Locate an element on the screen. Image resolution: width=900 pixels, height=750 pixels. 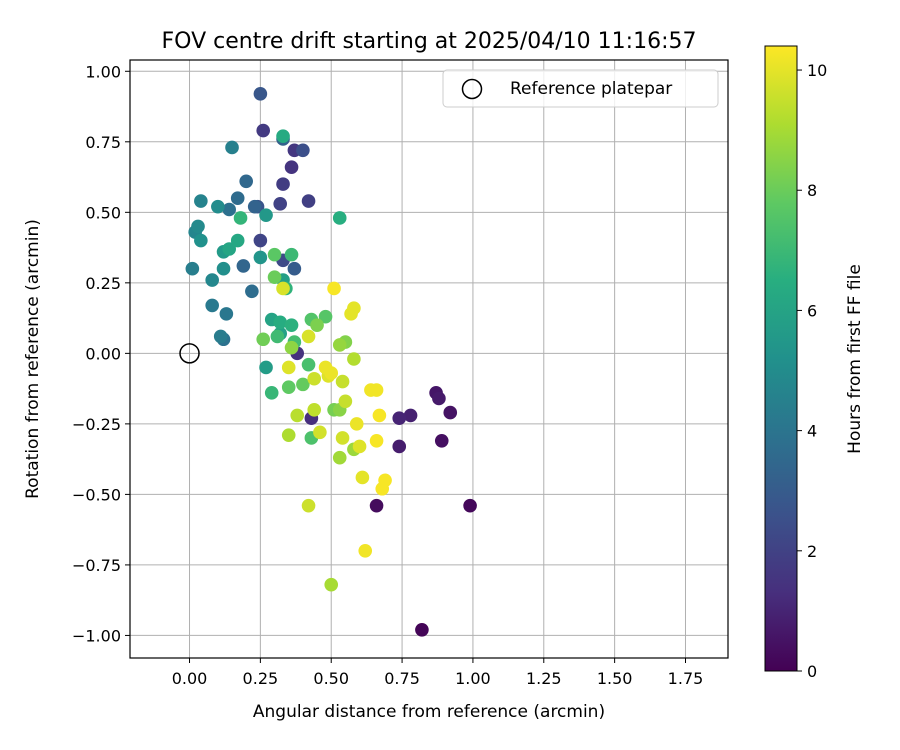
x-axis-label: Angular distance from reference (arcmin) is located at coordinates (429, 712).